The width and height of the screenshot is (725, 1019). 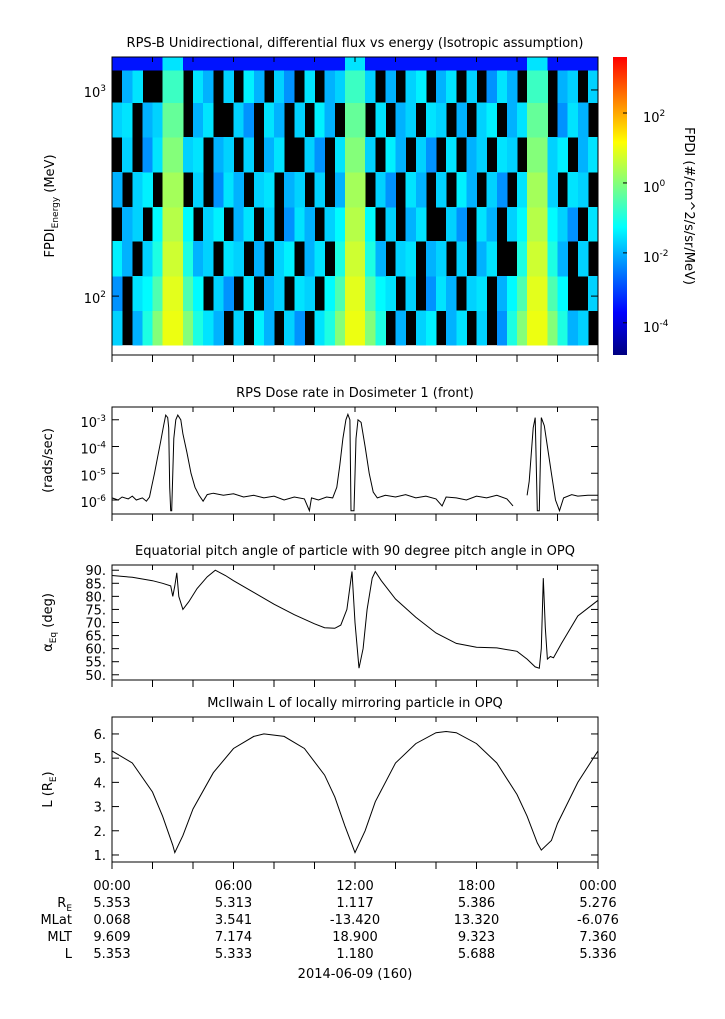 I want to click on y-axis-label-part: Eq, so click(x=54, y=637).